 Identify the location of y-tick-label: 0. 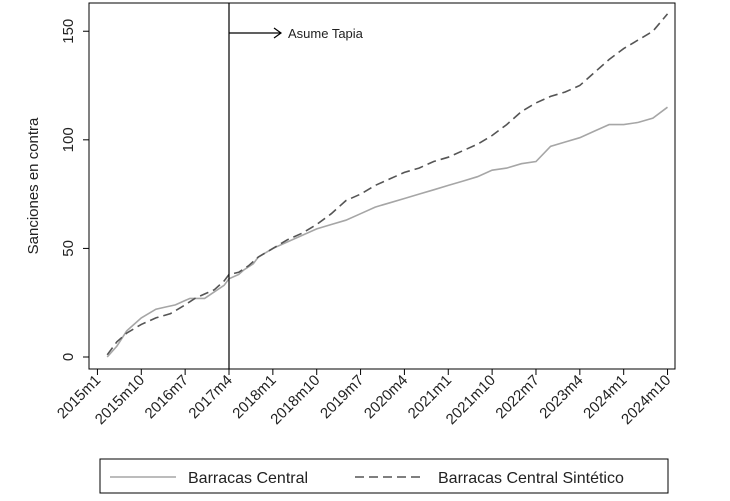
(68, 357).